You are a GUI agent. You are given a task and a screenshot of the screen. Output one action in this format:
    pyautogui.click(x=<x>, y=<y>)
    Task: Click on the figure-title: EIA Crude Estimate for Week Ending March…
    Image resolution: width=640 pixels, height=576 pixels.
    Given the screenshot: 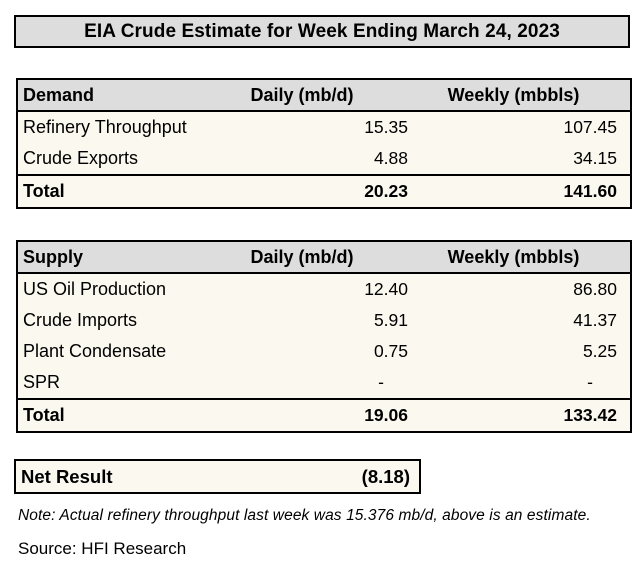 What is the action you would take?
    pyautogui.click(x=322, y=31)
    